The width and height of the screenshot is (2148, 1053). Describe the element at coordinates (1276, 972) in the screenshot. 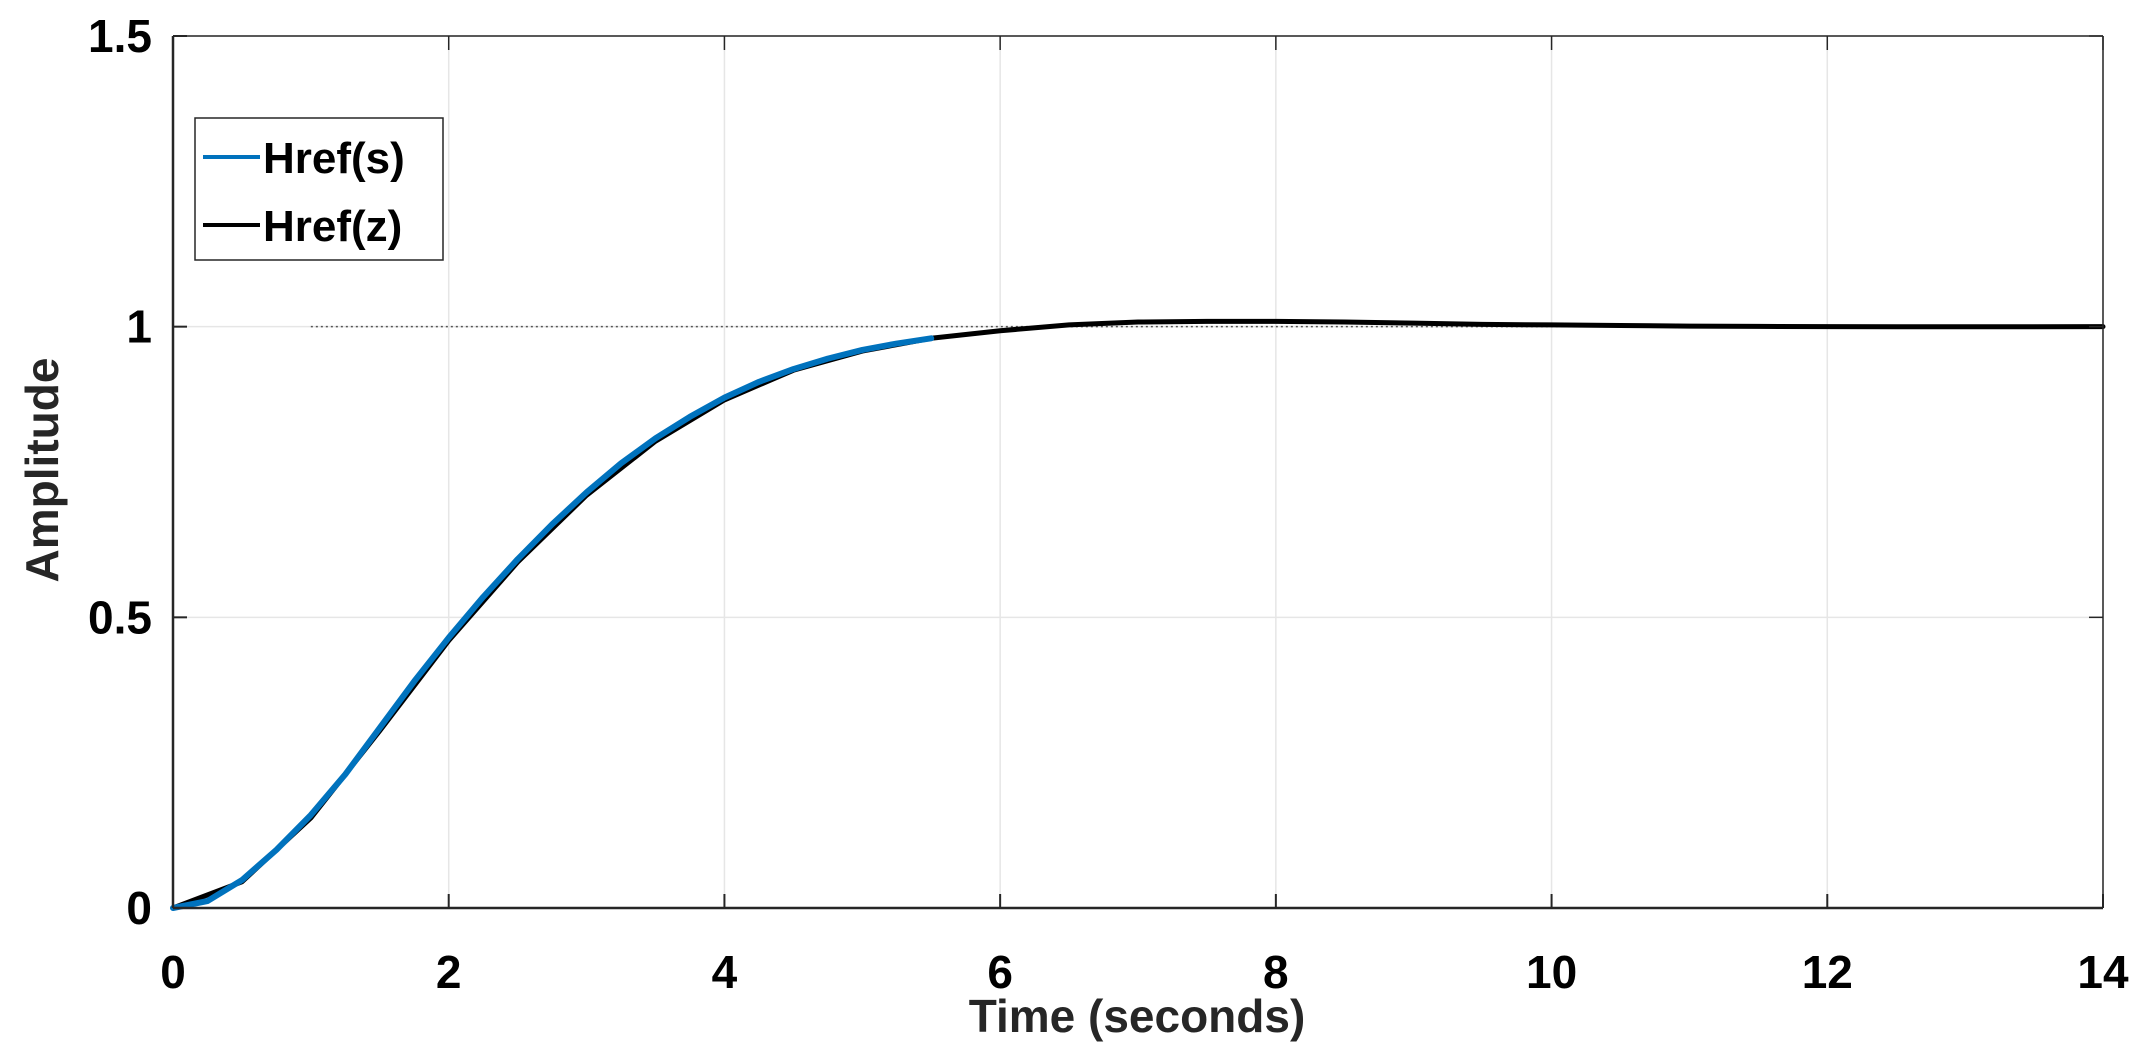

I see `x-tick-label: 8` at that location.